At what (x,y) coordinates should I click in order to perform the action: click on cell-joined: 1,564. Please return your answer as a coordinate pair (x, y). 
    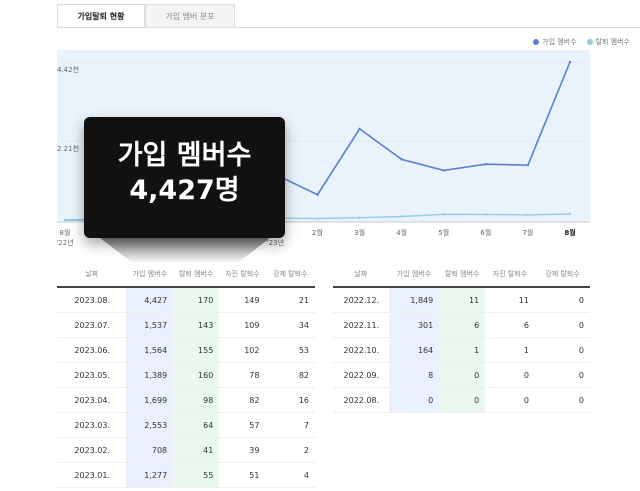
    Looking at the image, I should click on (150, 350).